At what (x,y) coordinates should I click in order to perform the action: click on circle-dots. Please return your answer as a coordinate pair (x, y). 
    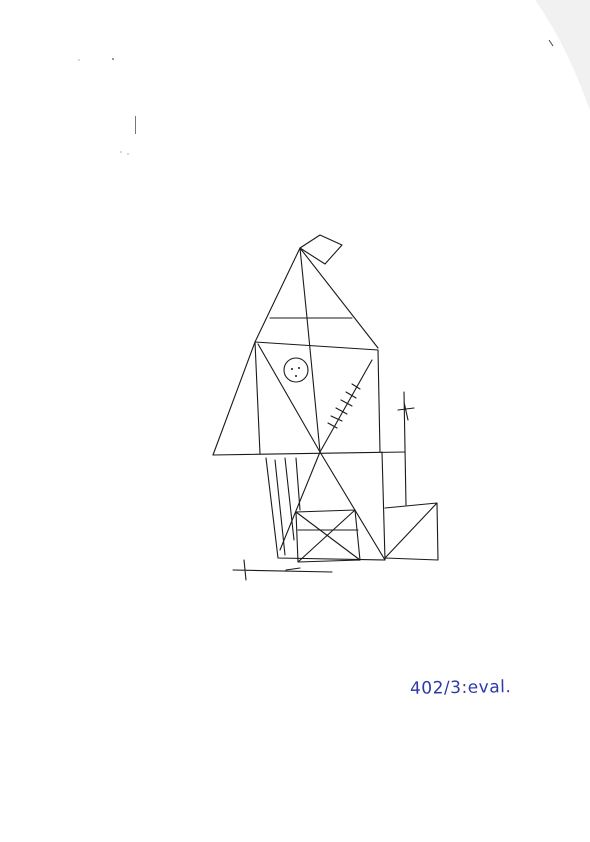
    Looking at the image, I should click on (295, 372).